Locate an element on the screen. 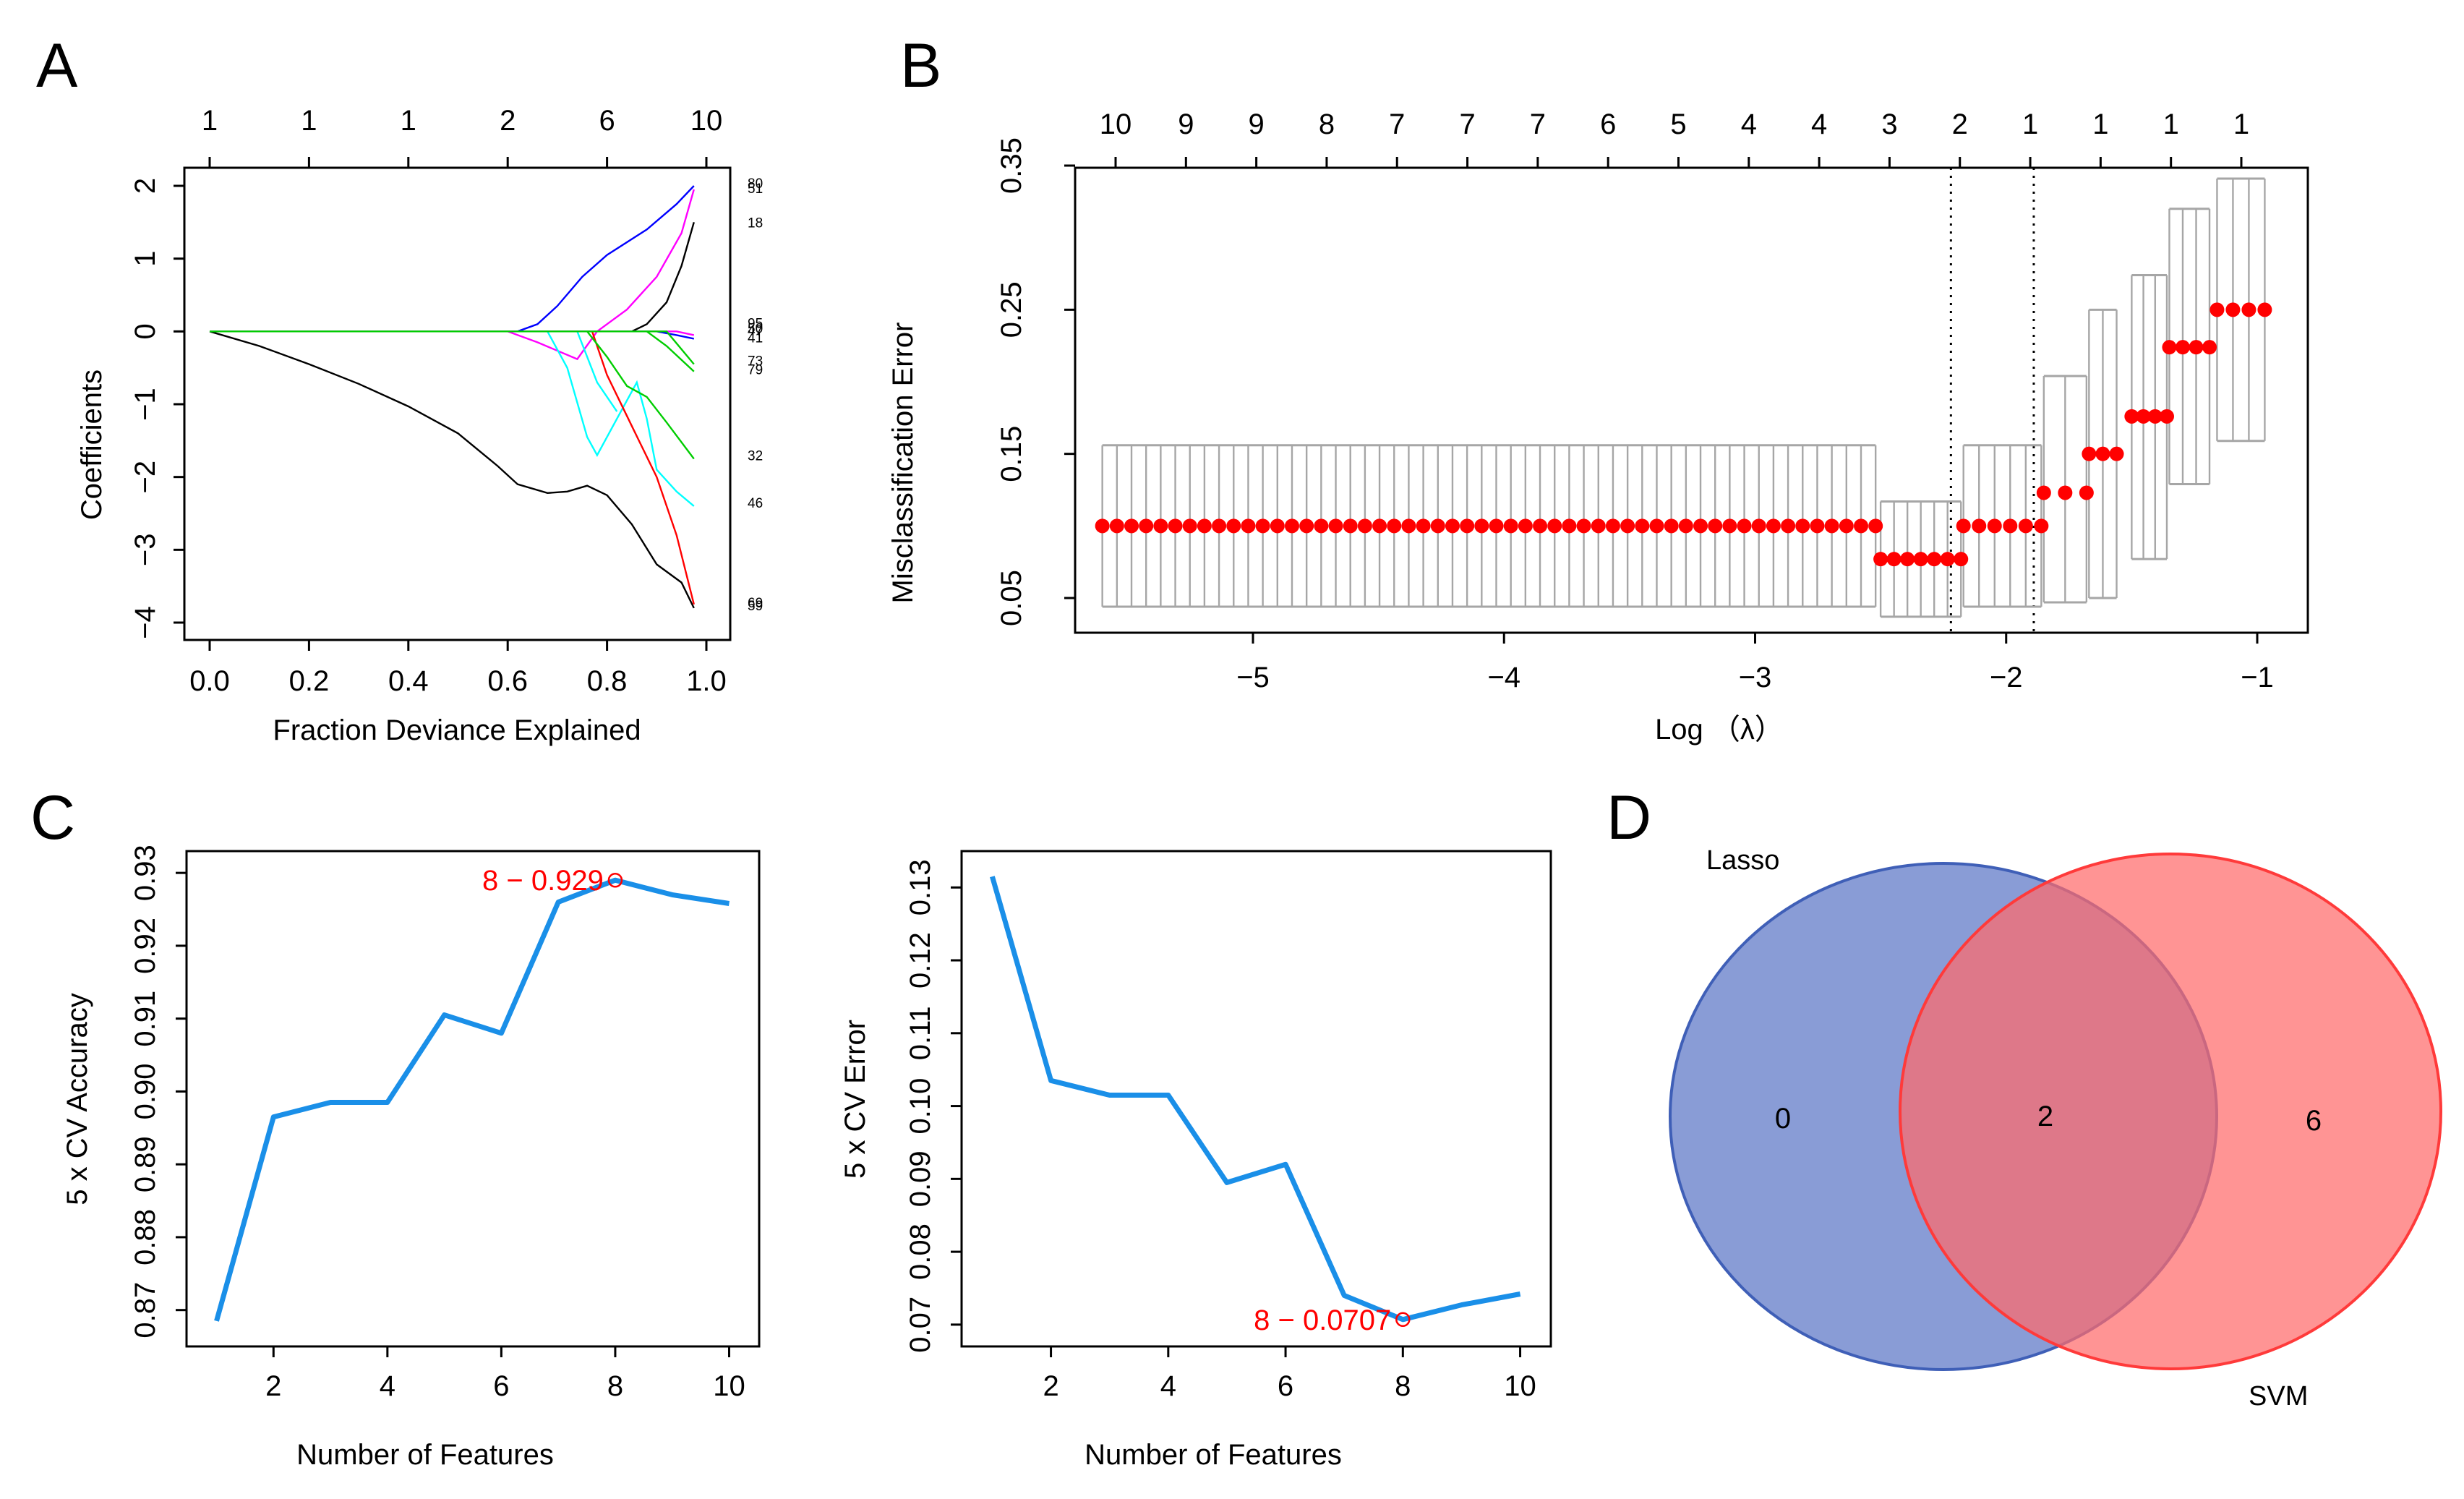 Image resolution: width=2464 pixels, height=1499 pixels. panel-d-venn: Lasso SVM 0 2 6 is located at coordinates (2055, 1129).